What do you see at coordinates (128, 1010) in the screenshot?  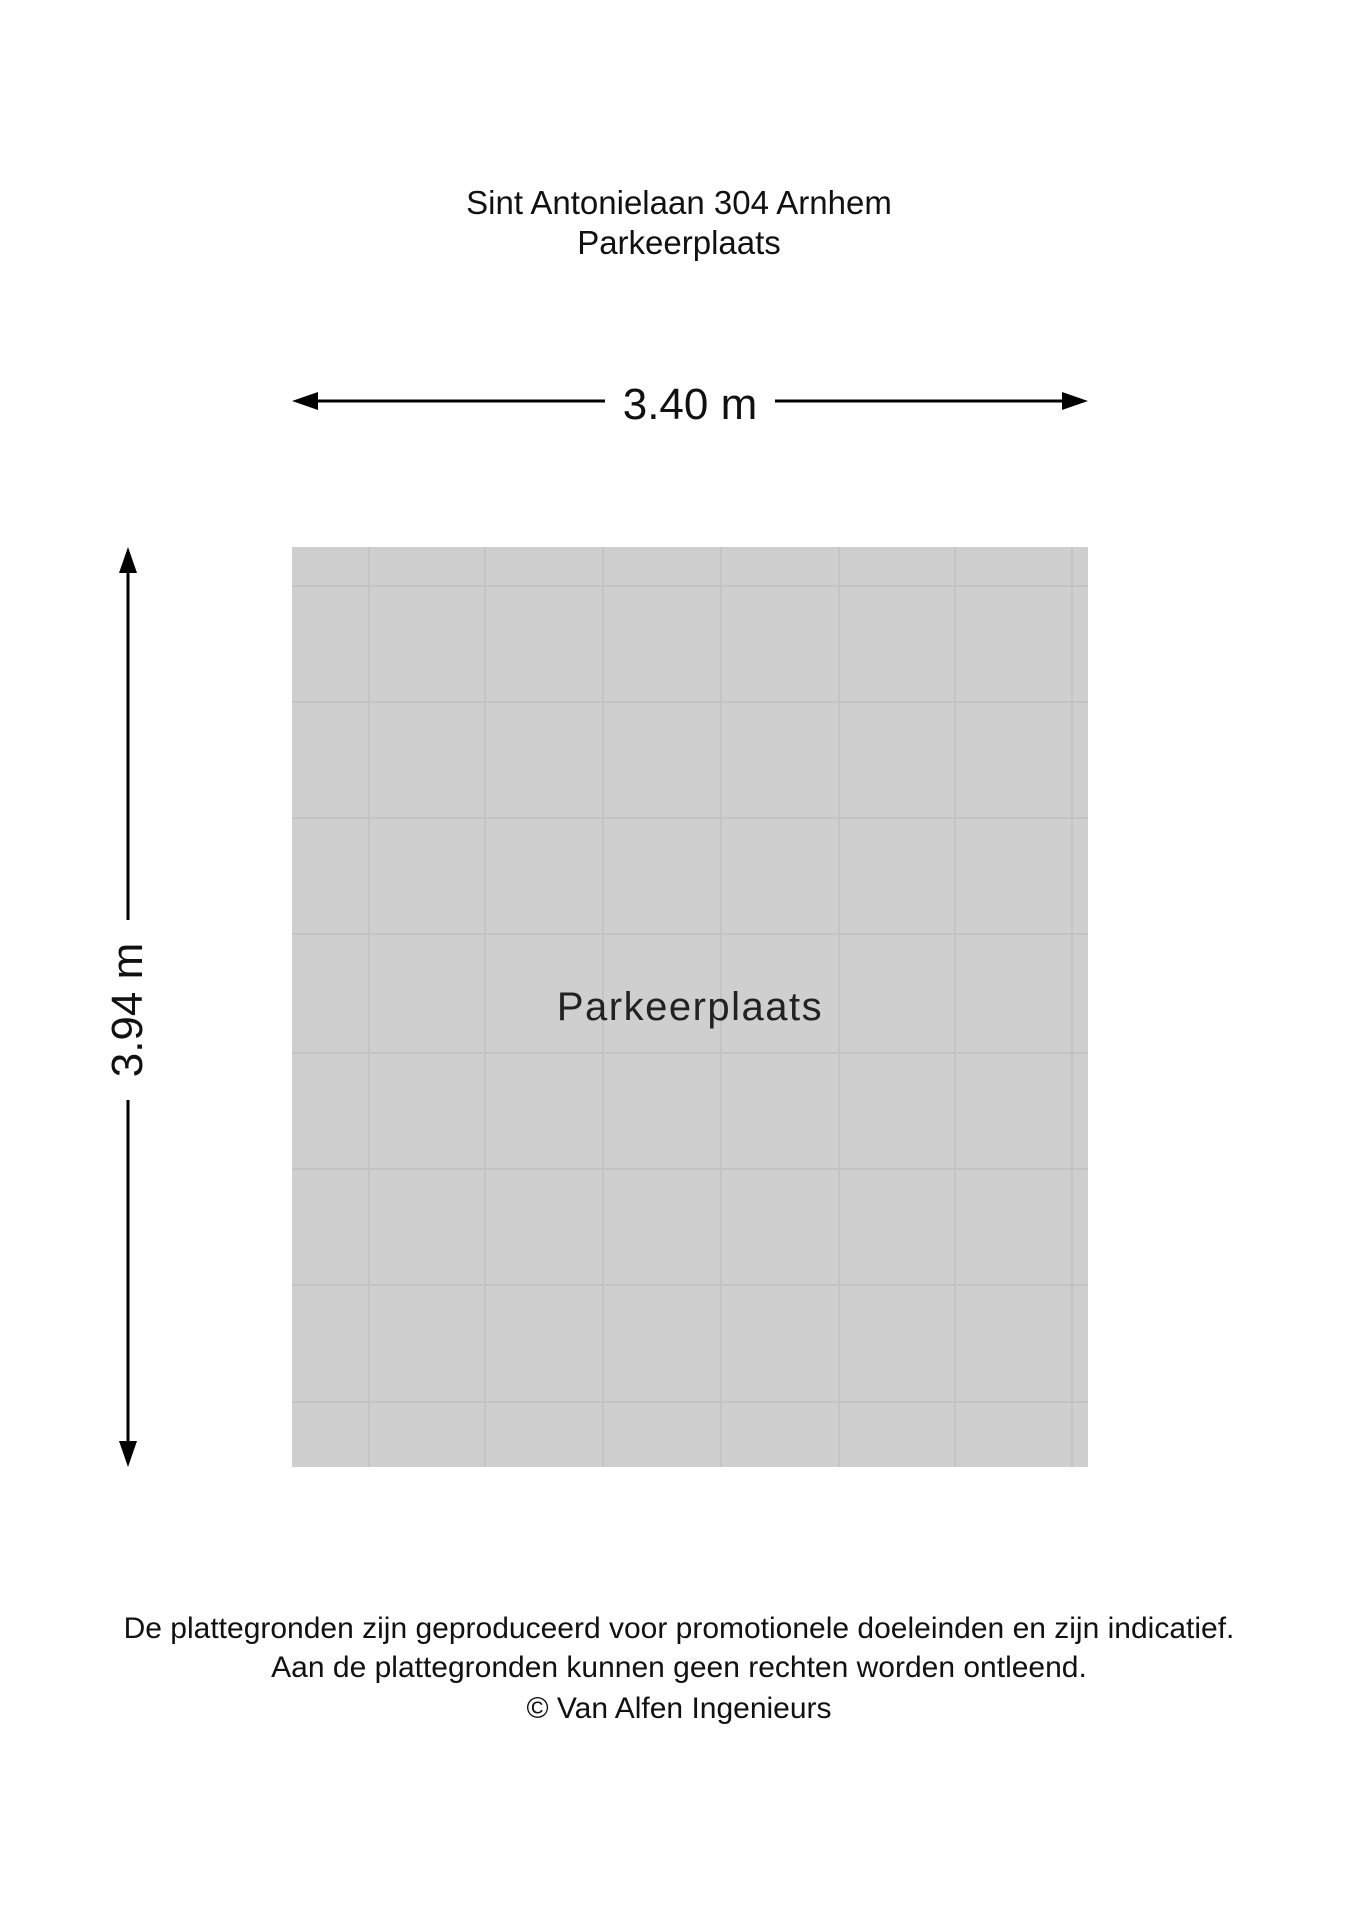 I see `height-label: 3.94 m` at bounding box center [128, 1010].